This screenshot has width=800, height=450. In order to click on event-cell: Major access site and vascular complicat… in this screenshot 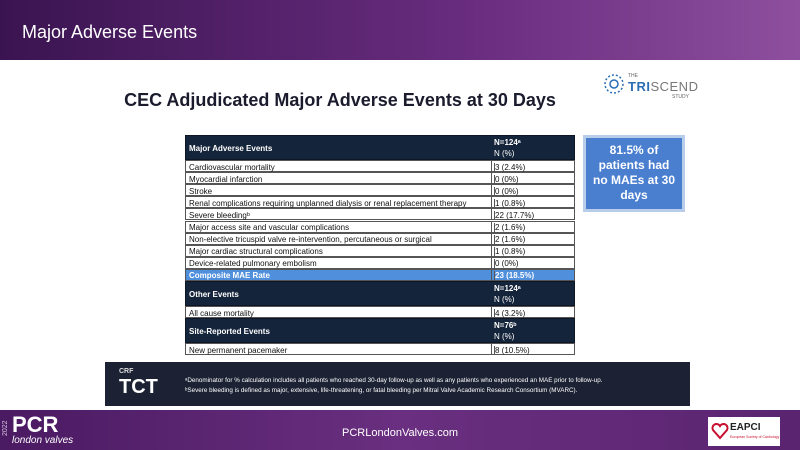, I will do `click(269, 227)`.